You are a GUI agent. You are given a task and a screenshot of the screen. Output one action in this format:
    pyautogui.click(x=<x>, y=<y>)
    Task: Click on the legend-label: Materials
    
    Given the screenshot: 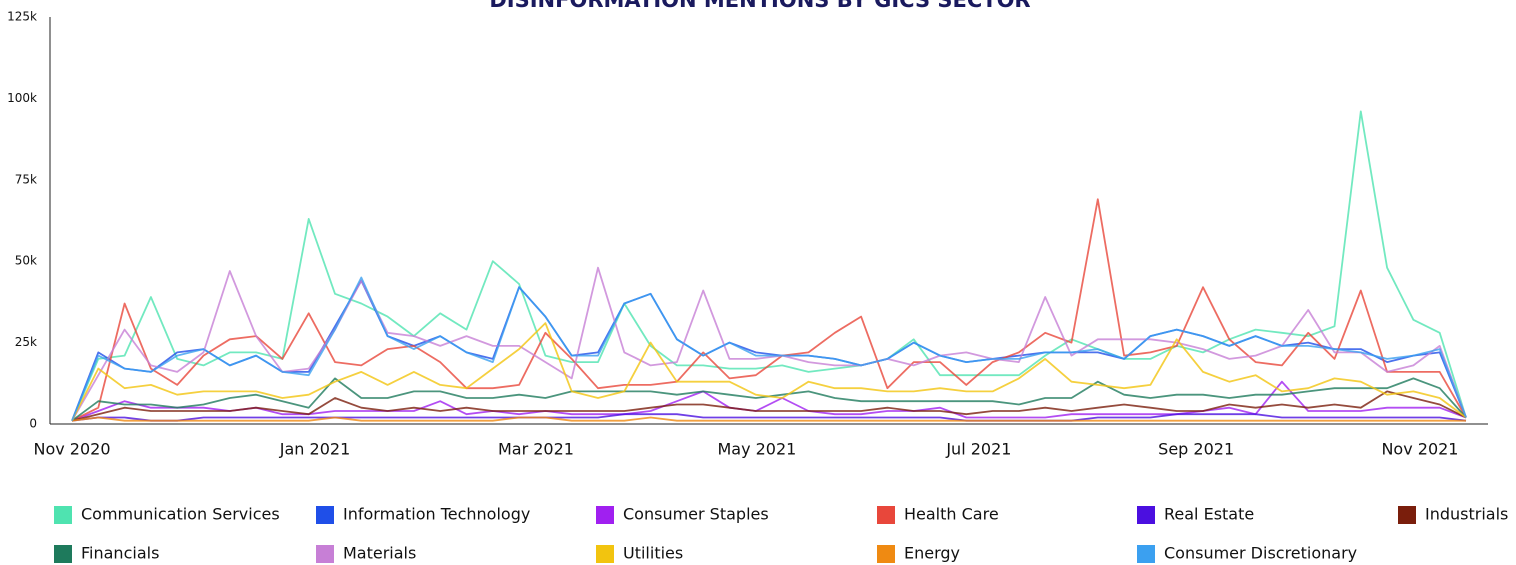 What is the action you would take?
    pyautogui.click(x=379, y=553)
    